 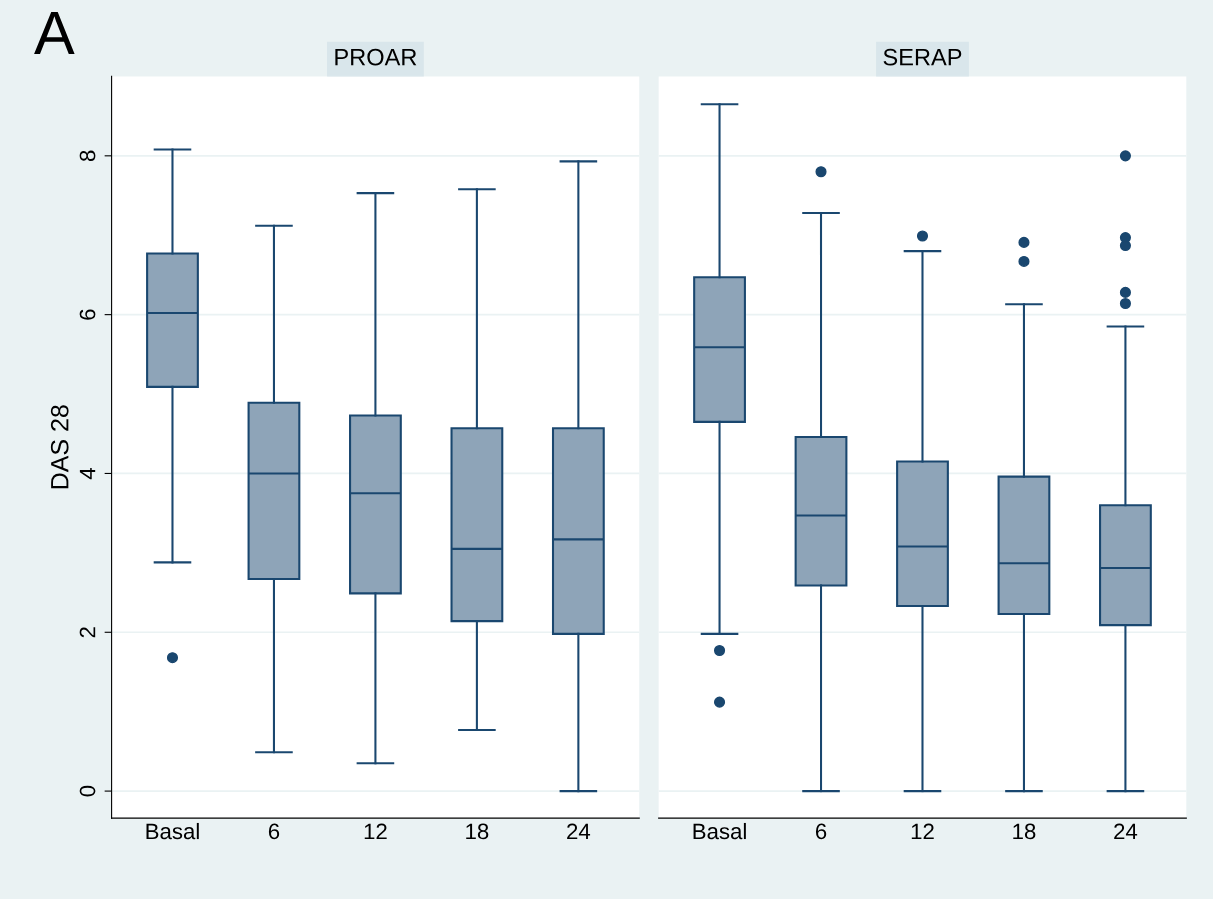 I want to click on y-tick-label: 6, so click(x=87, y=314).